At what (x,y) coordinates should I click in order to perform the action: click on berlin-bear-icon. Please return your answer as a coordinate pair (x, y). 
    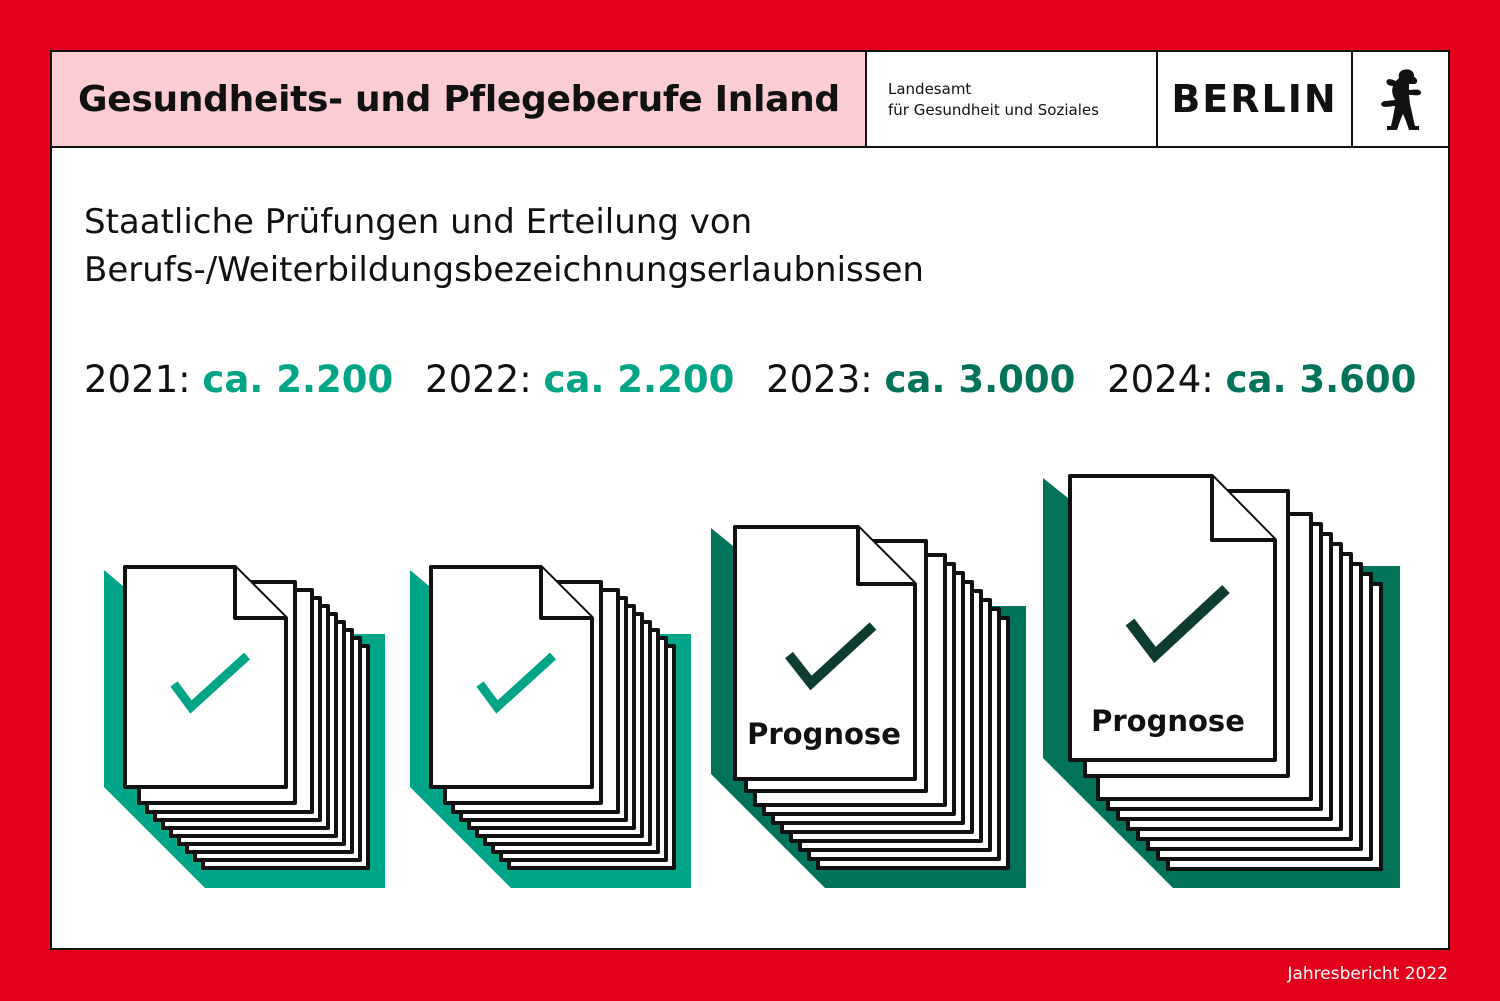
    Looking at the image, I should click on (1400, 99).